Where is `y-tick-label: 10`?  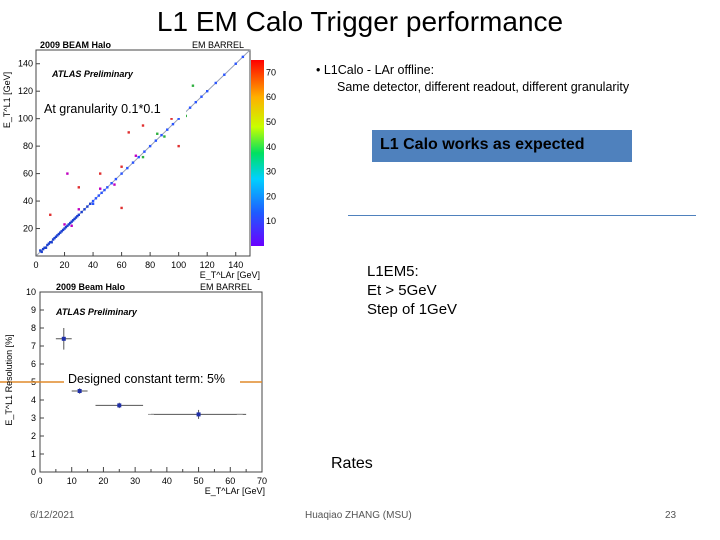
y-tick-label: 10 is located at coordinates (31, 292).